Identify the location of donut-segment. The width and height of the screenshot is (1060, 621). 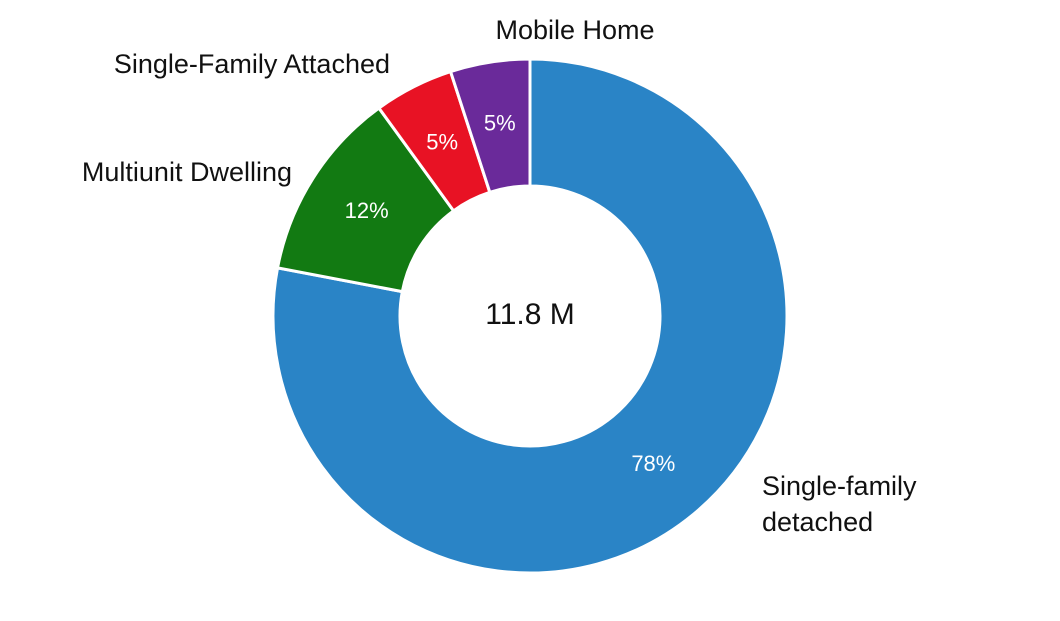
(490, 126).